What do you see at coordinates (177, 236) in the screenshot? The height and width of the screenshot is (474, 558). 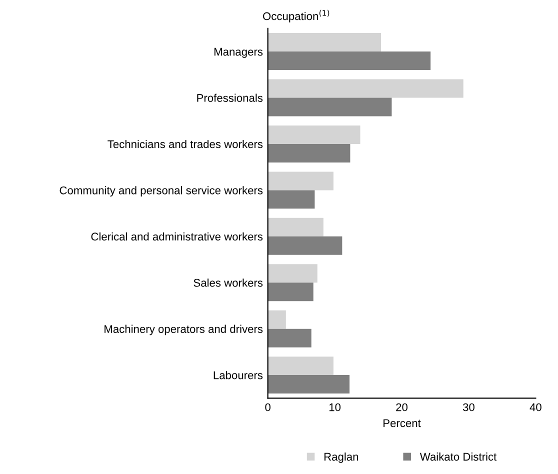 I see `y-tick-label: Clerical and administrative workers` at bounding box center [177, 236].